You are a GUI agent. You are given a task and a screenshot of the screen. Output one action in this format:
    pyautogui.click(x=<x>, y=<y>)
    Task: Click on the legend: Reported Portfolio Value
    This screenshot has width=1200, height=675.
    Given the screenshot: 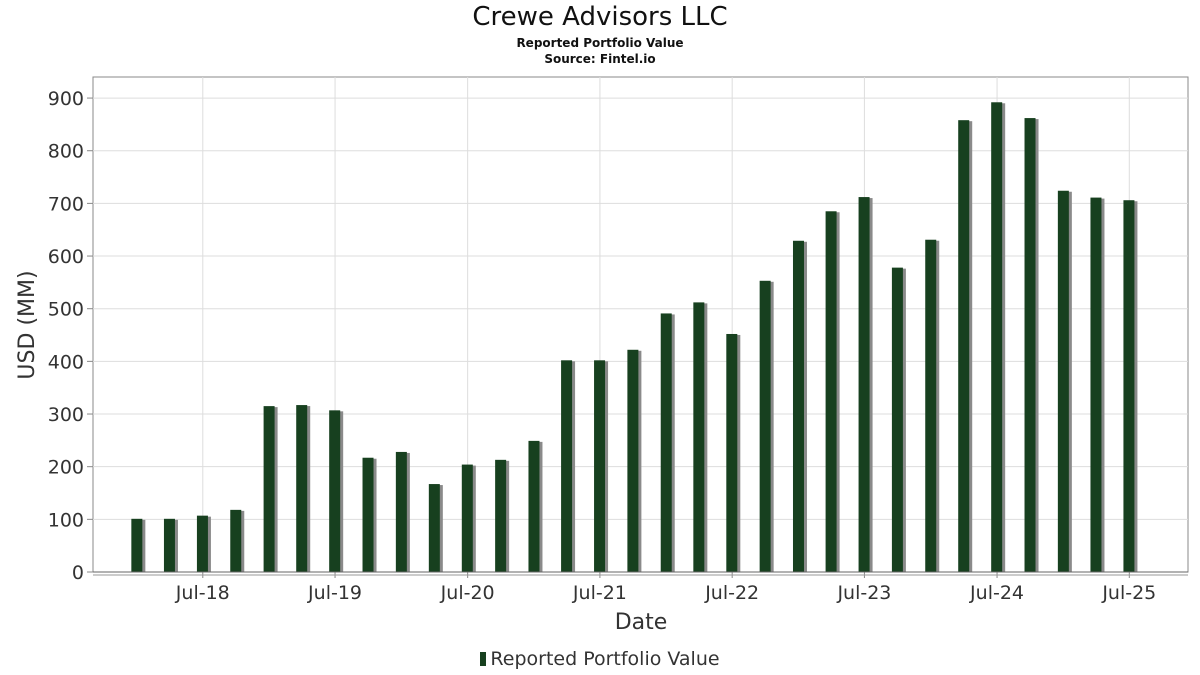 What is the action you would take?
    pyautogui.click(x=600, y=659)
    